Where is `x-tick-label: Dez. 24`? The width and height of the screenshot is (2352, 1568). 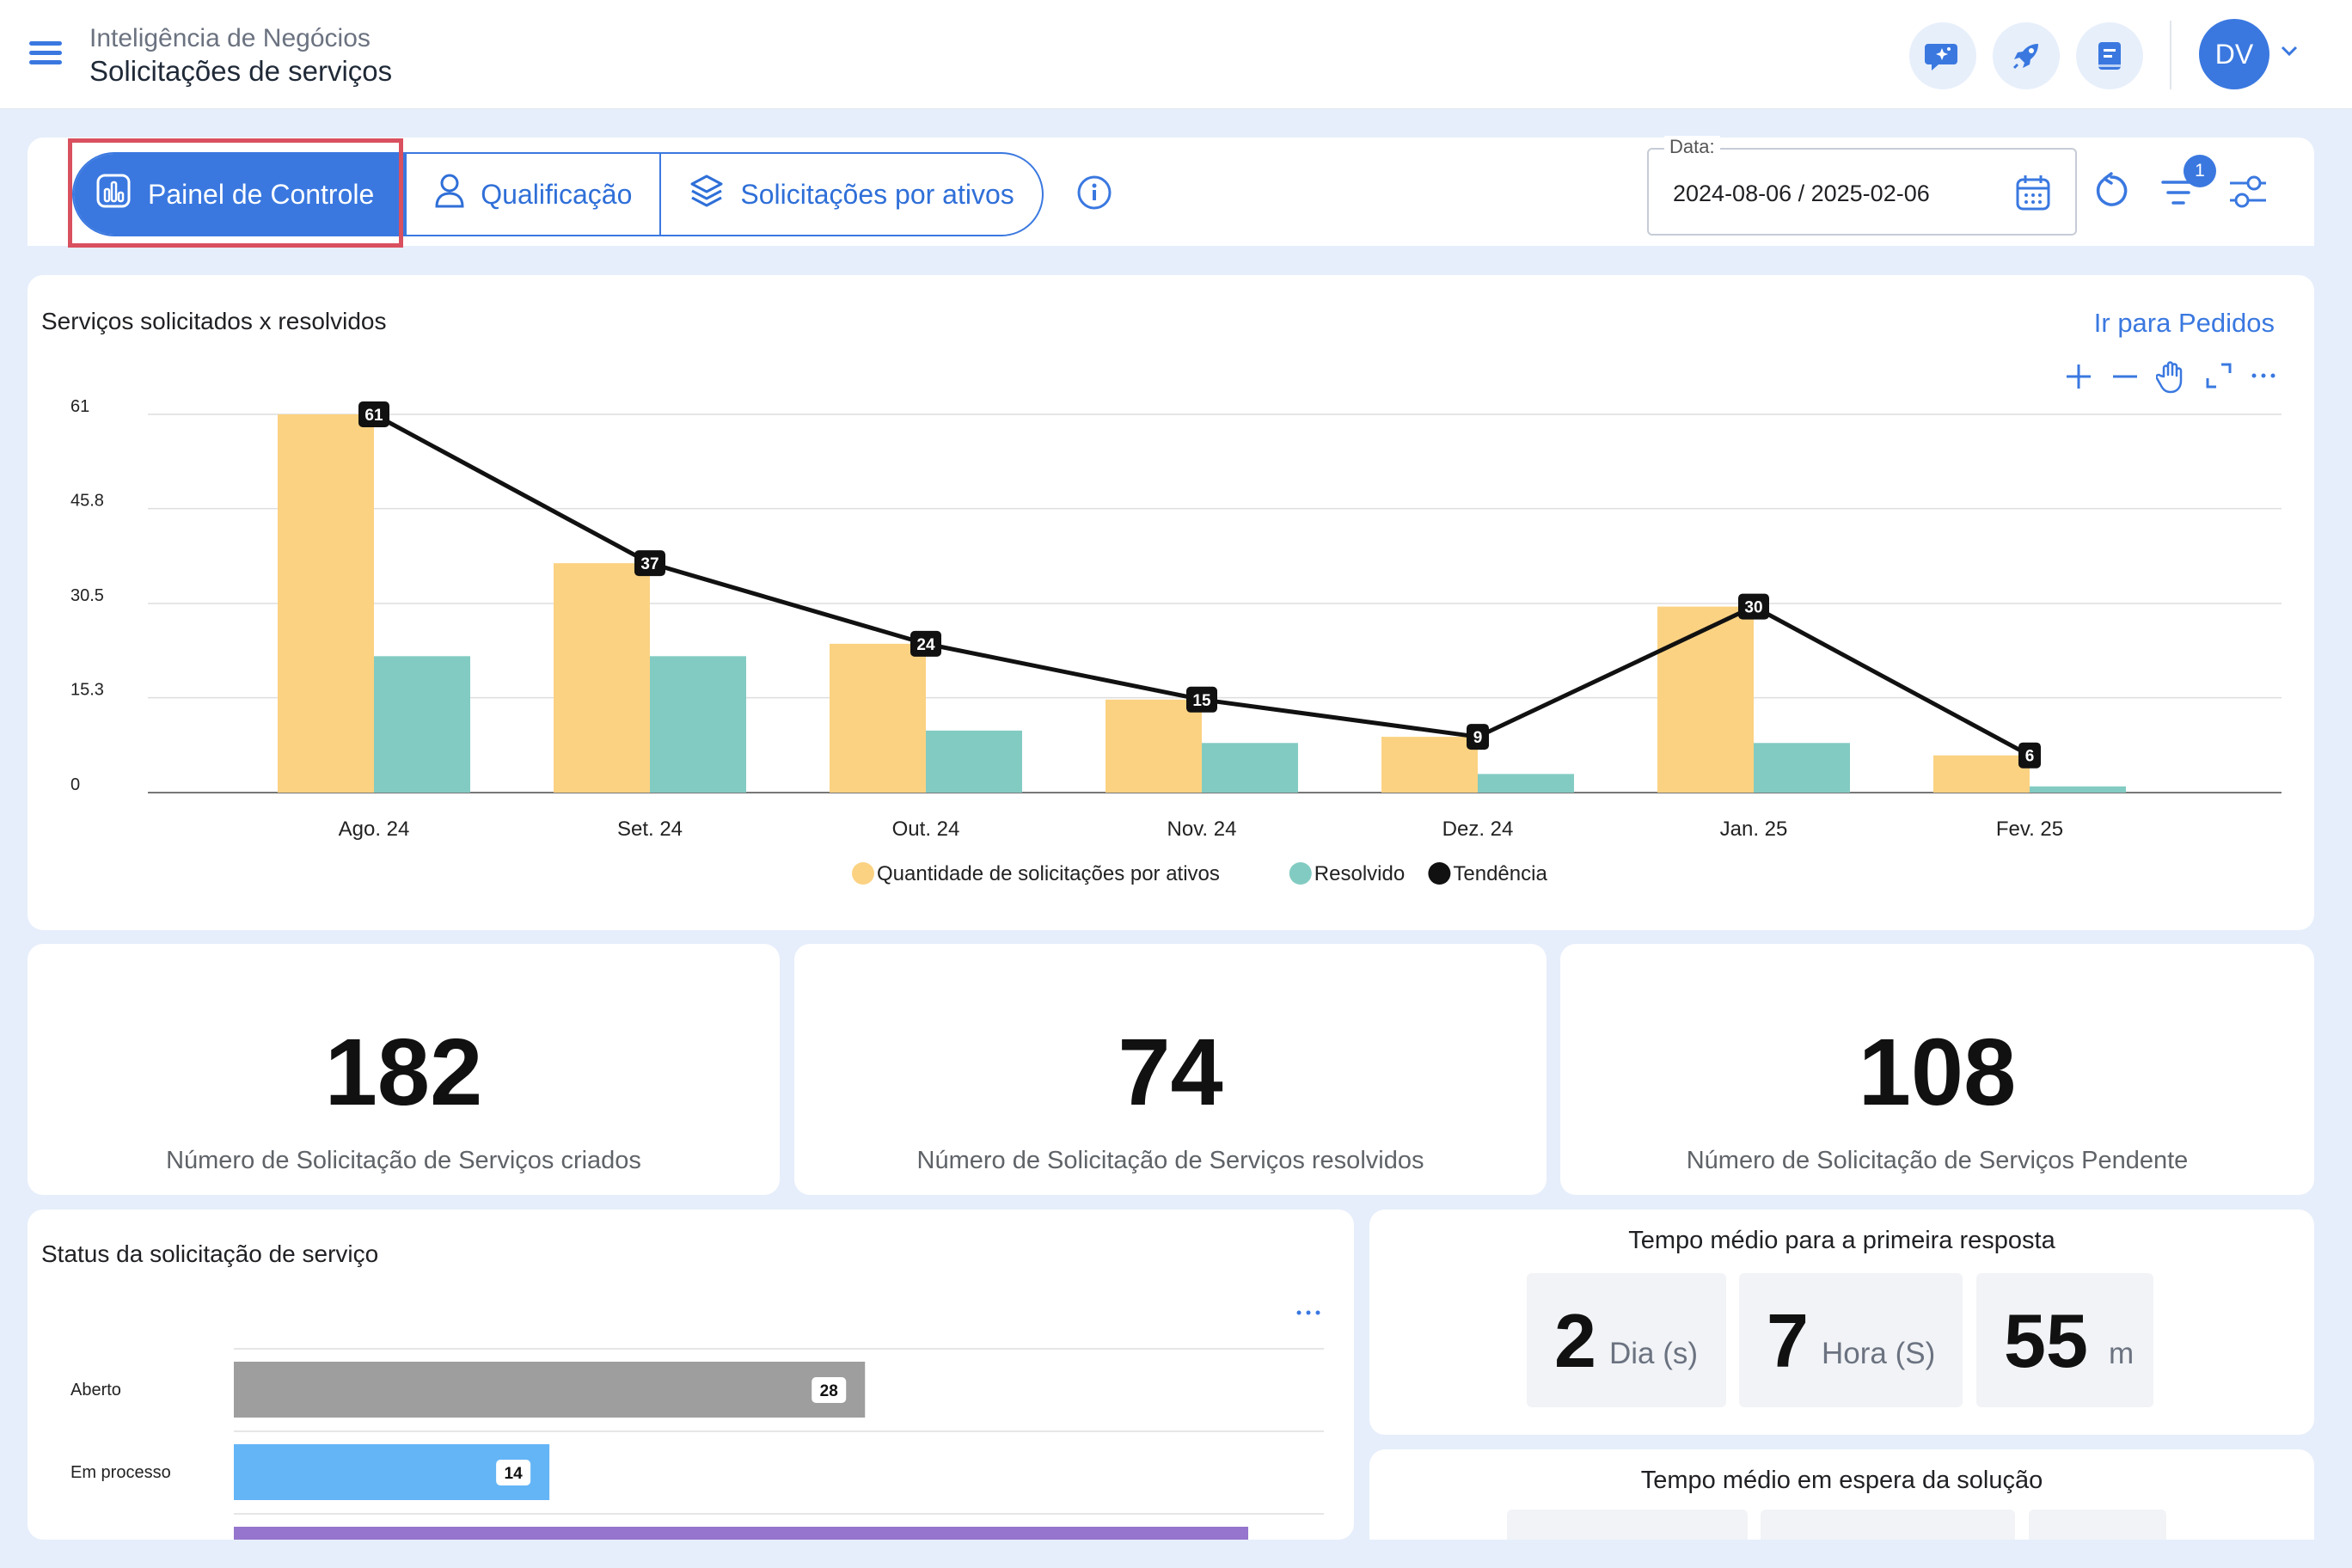
x-tick-label: Dez. 24 is located at coordinates (1478, 829).